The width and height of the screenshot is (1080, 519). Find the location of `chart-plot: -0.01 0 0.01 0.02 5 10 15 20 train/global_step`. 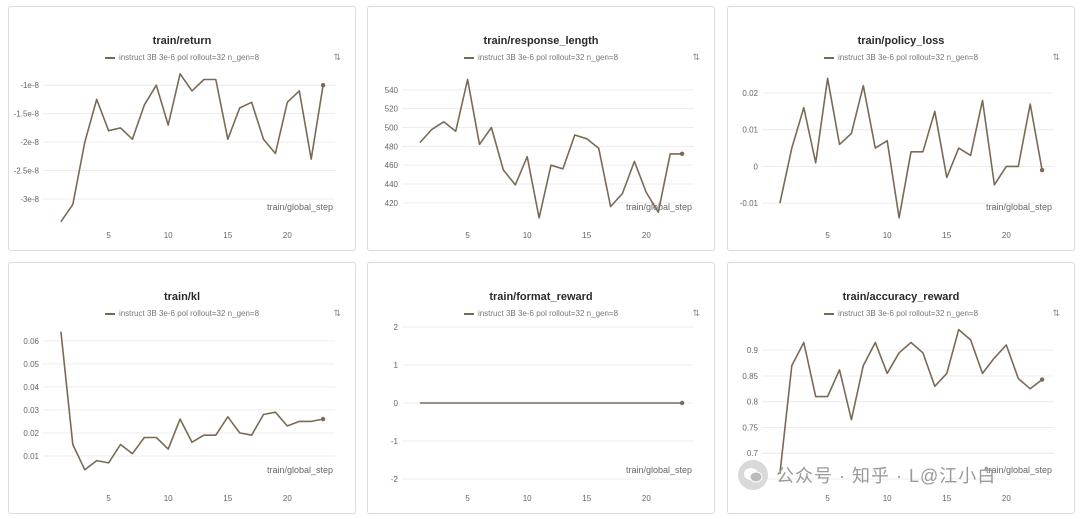

chart-plot: -0.01 0 0.01 0.02 5 10 15 20 train/global_step is located at coordinates (897, 158).